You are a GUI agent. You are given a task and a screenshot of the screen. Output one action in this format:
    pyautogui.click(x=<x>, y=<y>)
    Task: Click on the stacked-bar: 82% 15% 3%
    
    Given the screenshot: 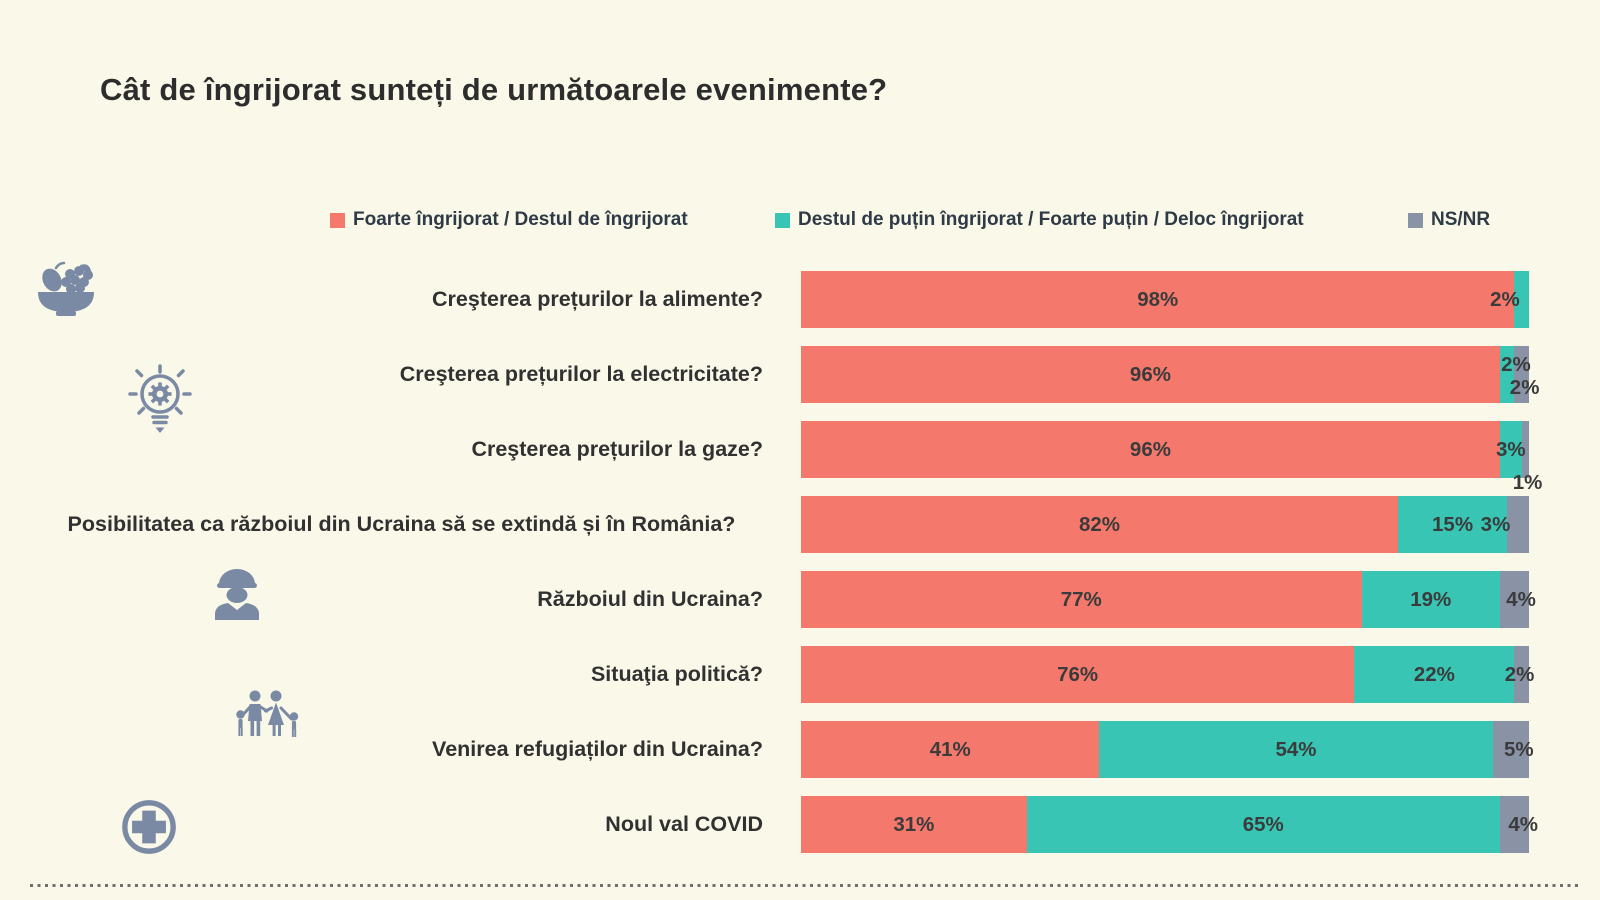 What is the action you would take?
    pyautogui.click(x=1165, y=524)
    